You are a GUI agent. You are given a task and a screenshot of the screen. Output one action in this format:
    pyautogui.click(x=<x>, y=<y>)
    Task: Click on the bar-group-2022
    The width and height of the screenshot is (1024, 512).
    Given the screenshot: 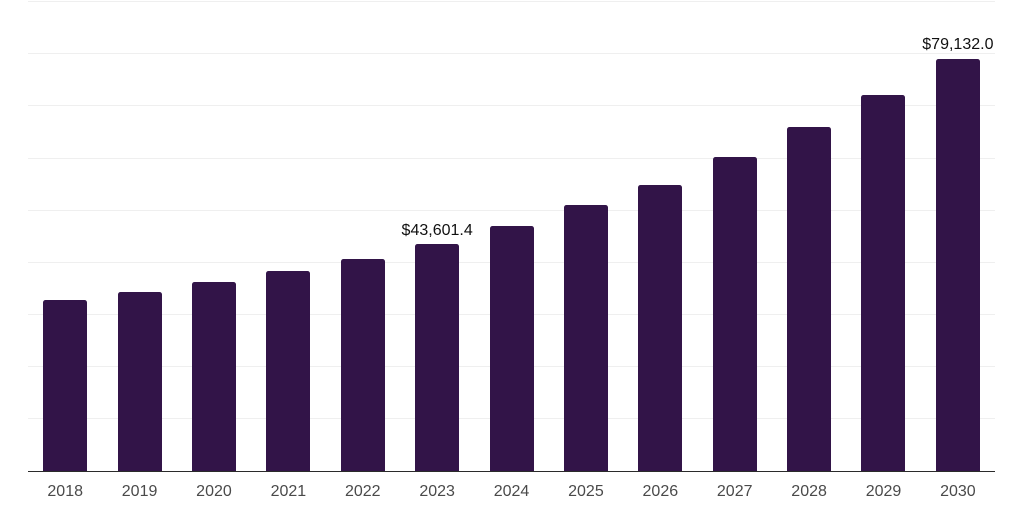 What is the action you would take?
    pyautogui.click(x=363, y=237)
    